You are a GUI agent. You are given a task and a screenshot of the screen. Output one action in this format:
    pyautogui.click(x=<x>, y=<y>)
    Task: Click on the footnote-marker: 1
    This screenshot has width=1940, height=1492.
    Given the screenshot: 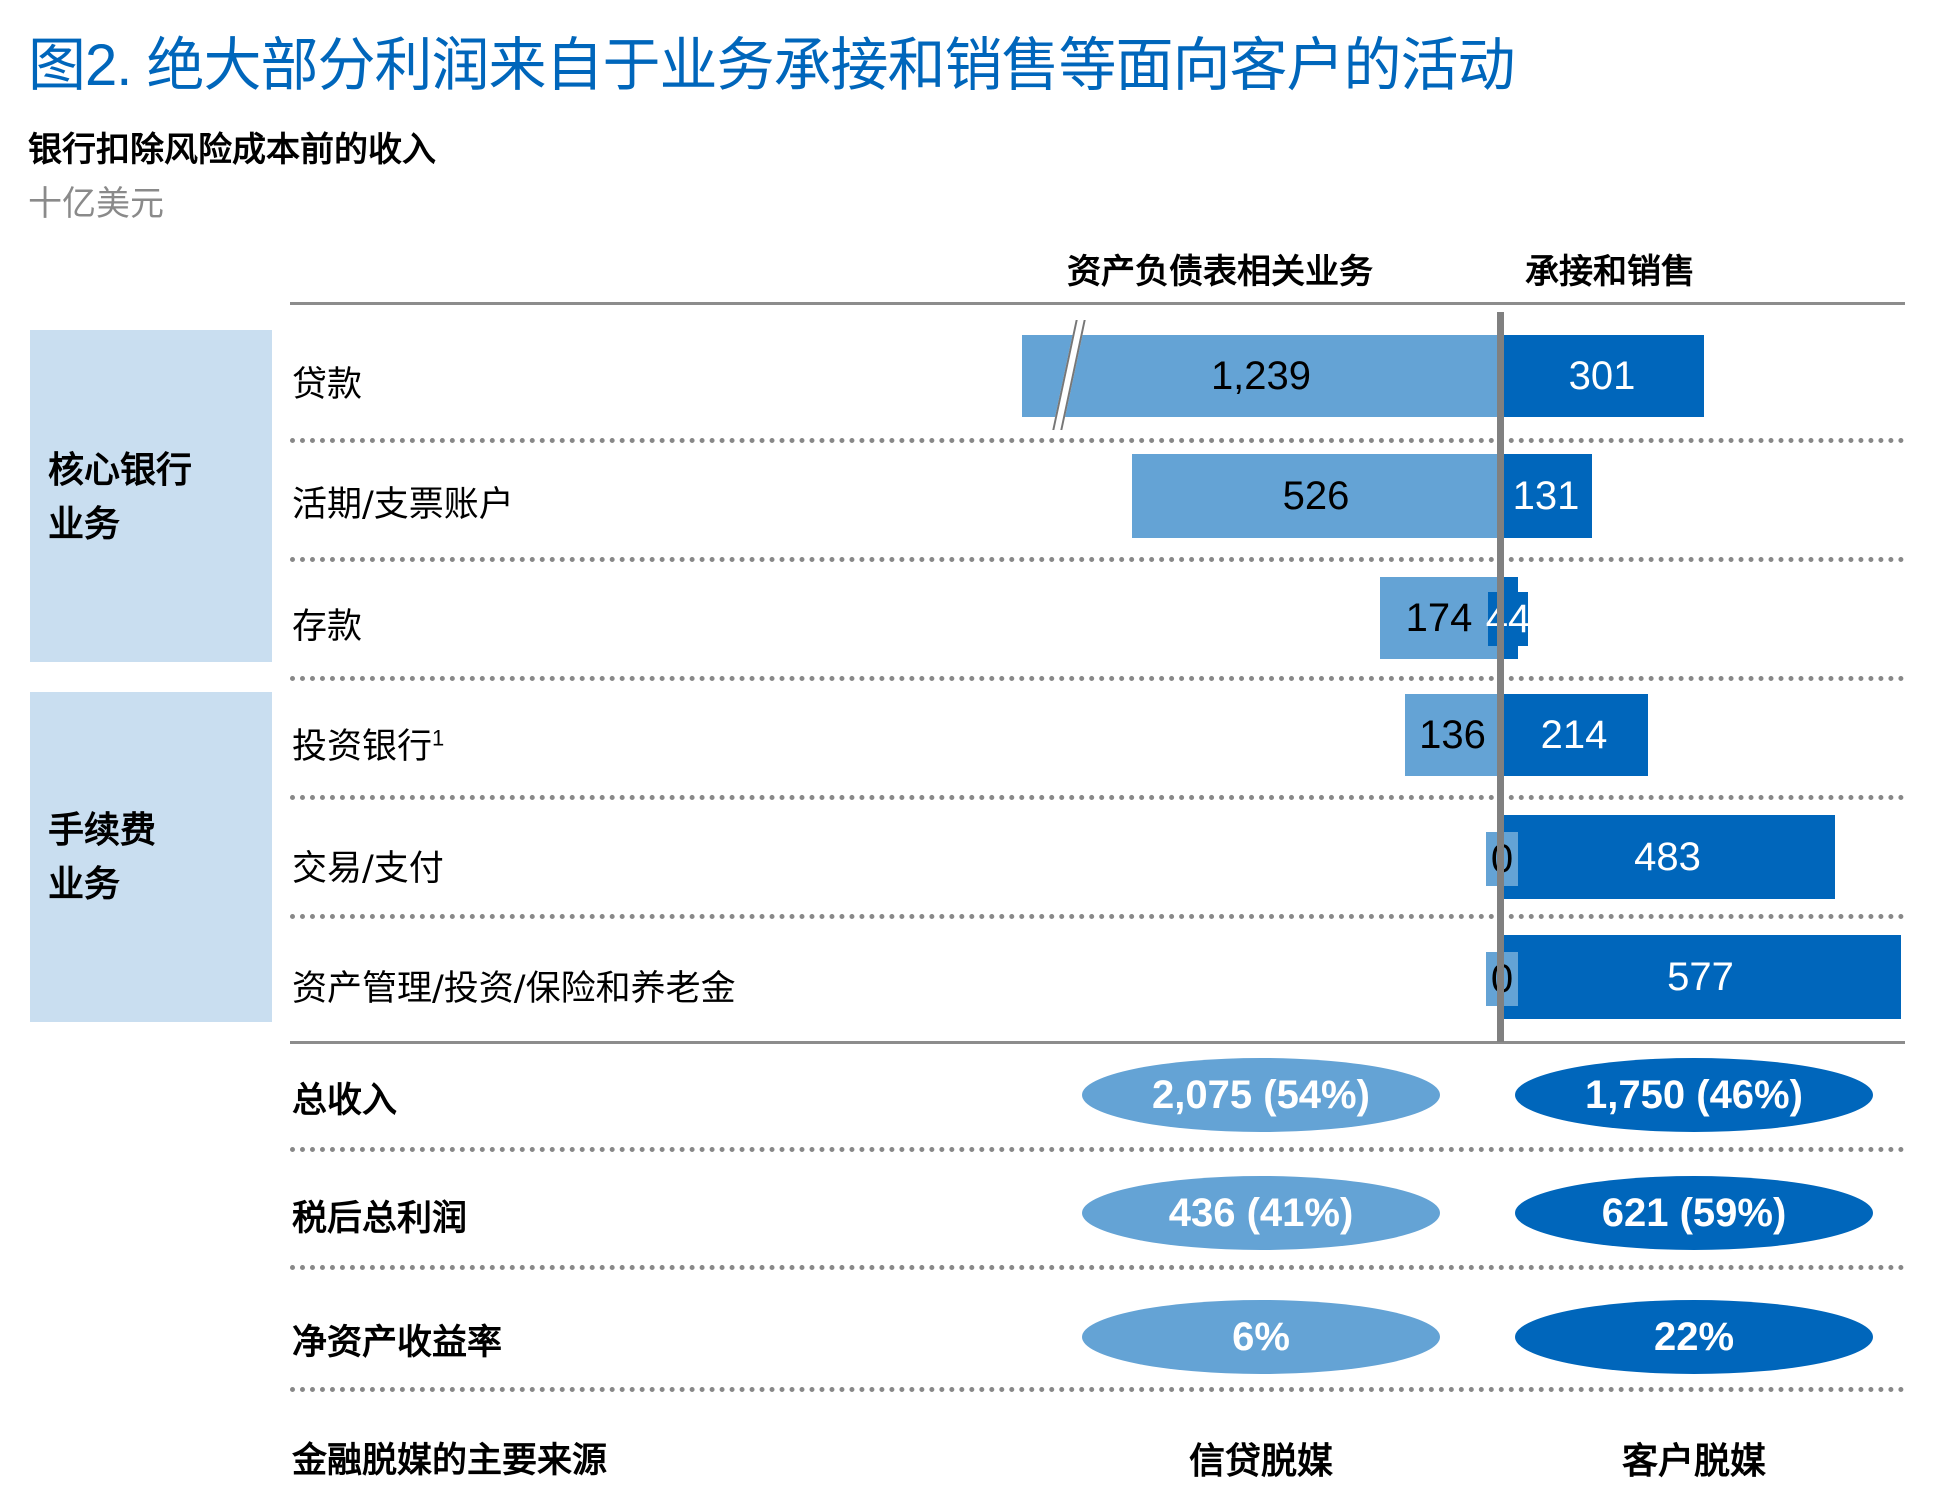 What is the action you would take?
    pyautogui.click(x=438, y=738)
    